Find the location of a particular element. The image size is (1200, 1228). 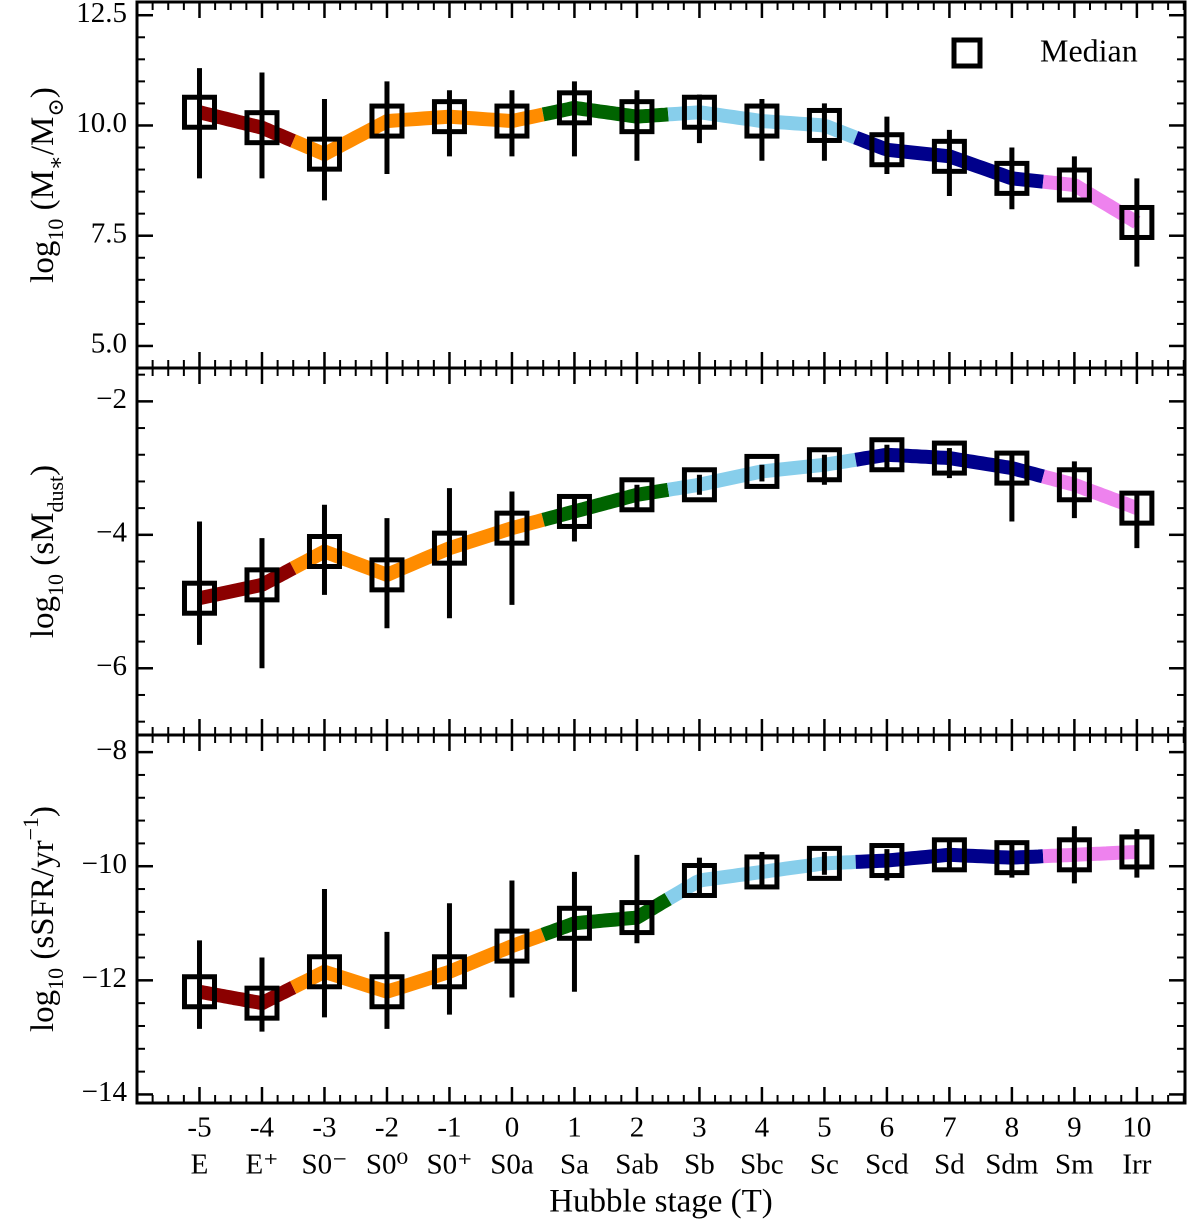

x-tick-label: 4 is located at coordinates (762, 1128).